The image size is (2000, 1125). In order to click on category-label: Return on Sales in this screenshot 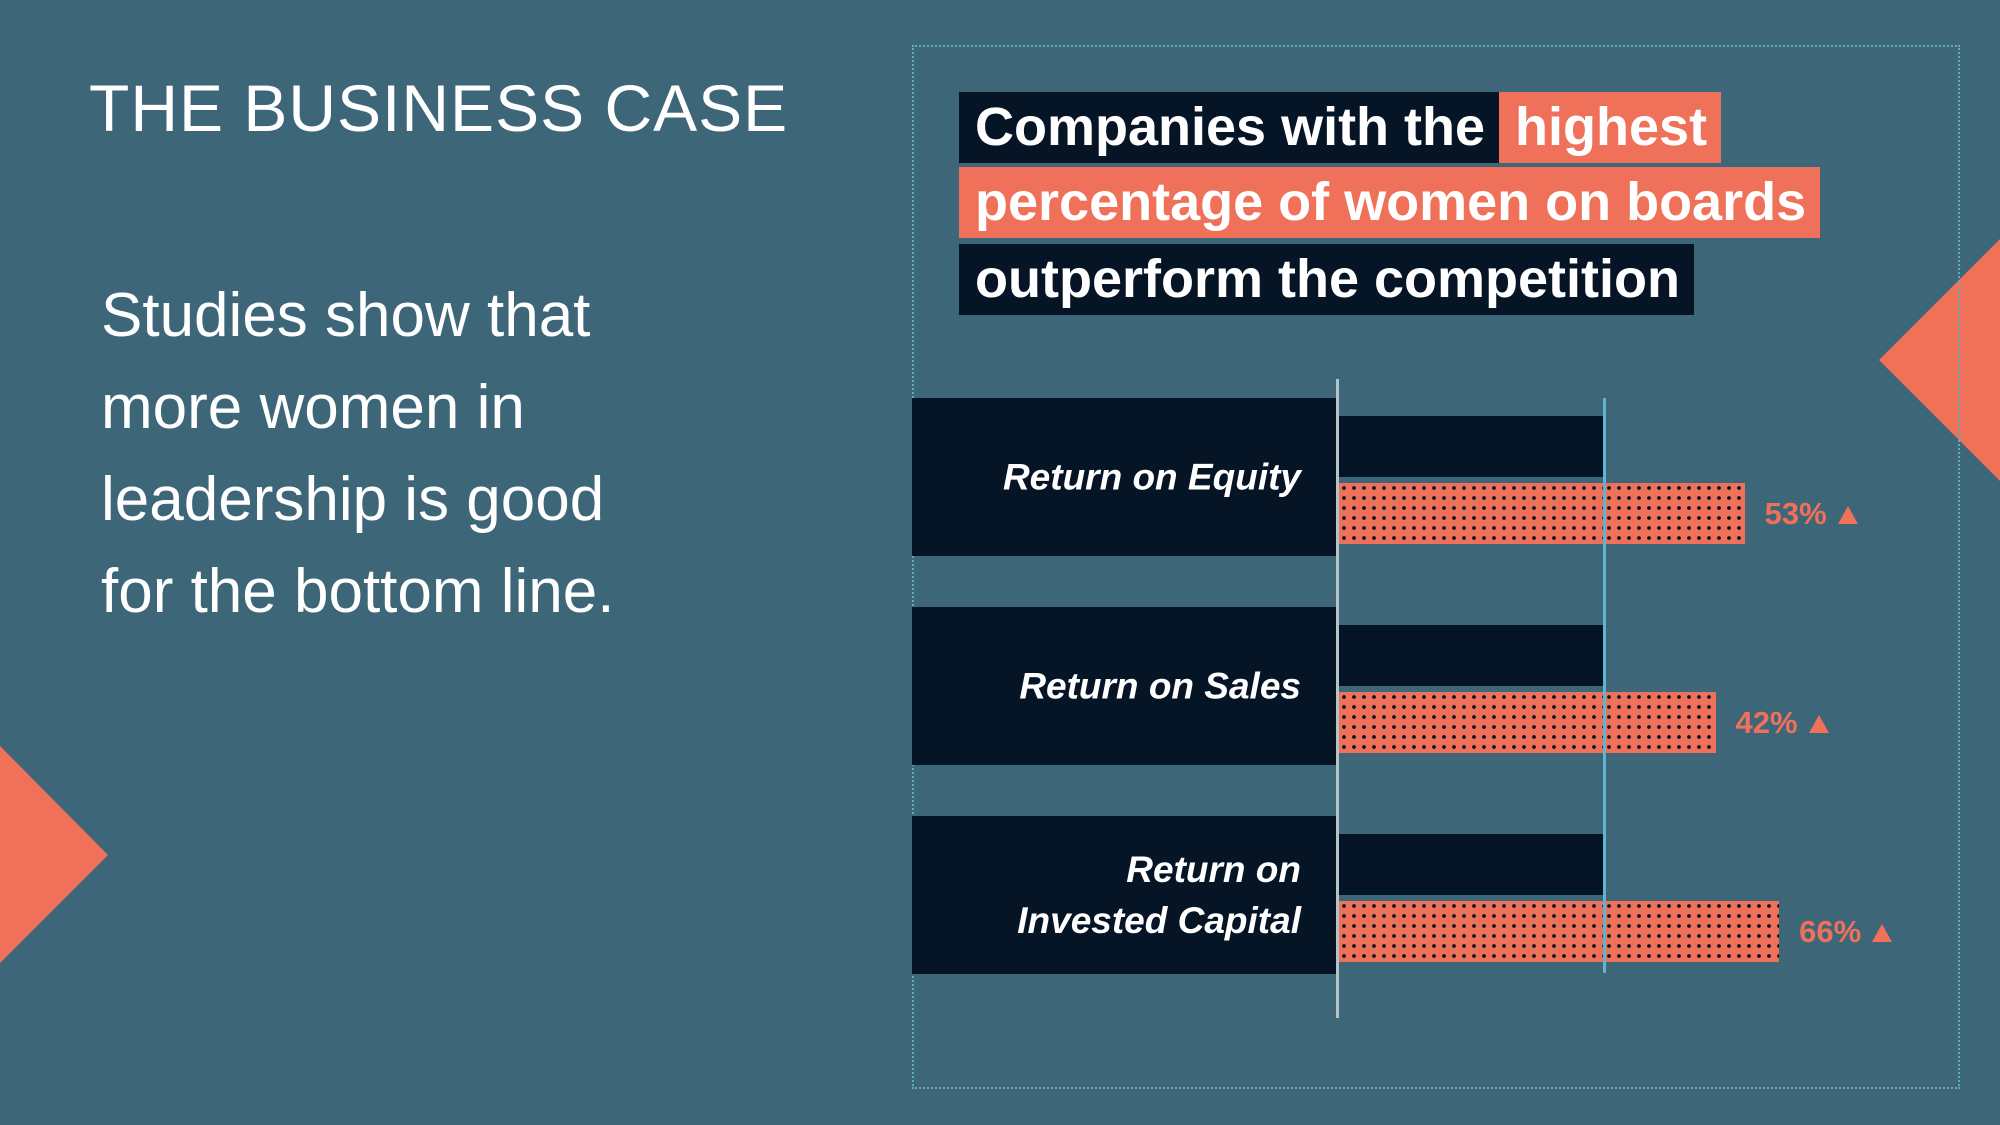, I will do `click(1160, 686)`.